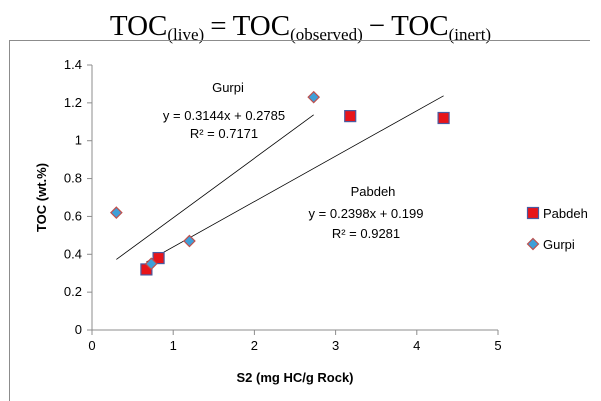 The image size is (601, 401). Describe the element at coordinates (261, 26) in the screenshot. I see `equation-term-observed: TOC` at that location.